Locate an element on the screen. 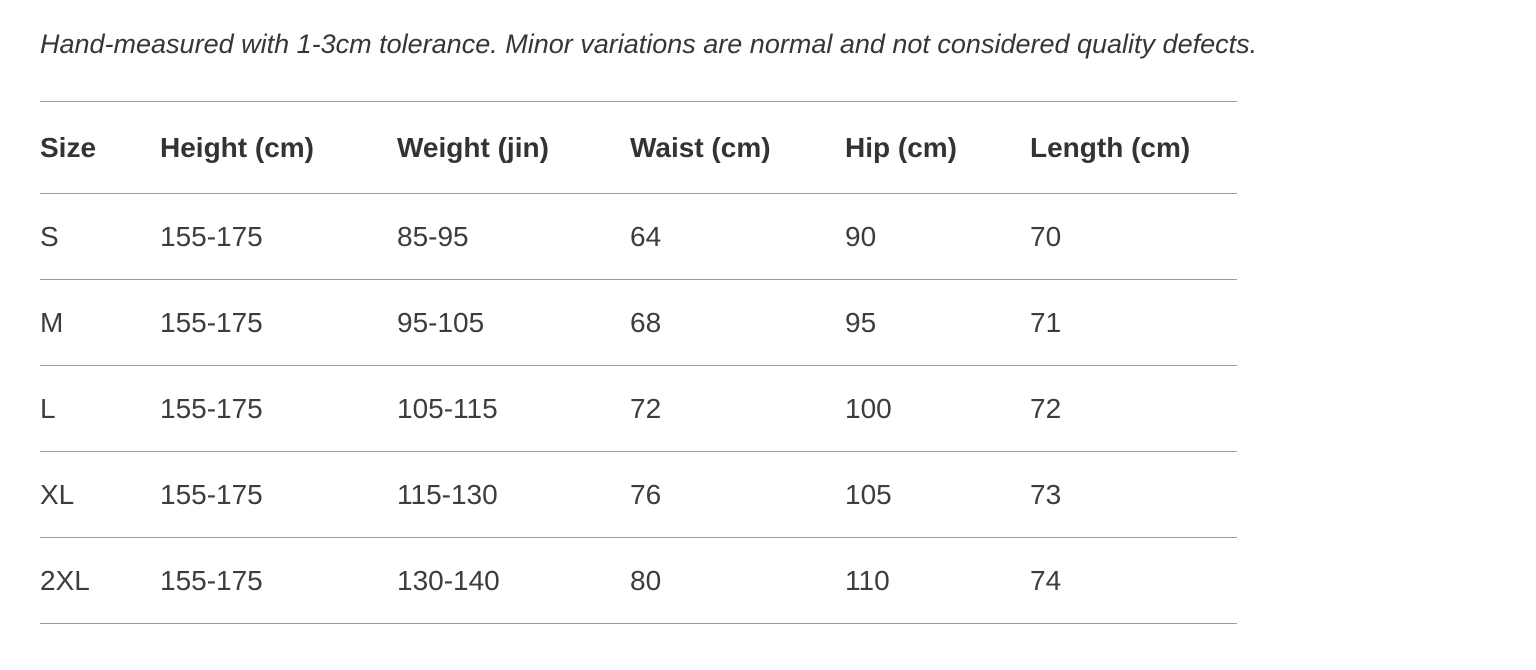 This screenshot has width=1536, height=670. cell-hip: 90 is located at coordinates (937, 236).